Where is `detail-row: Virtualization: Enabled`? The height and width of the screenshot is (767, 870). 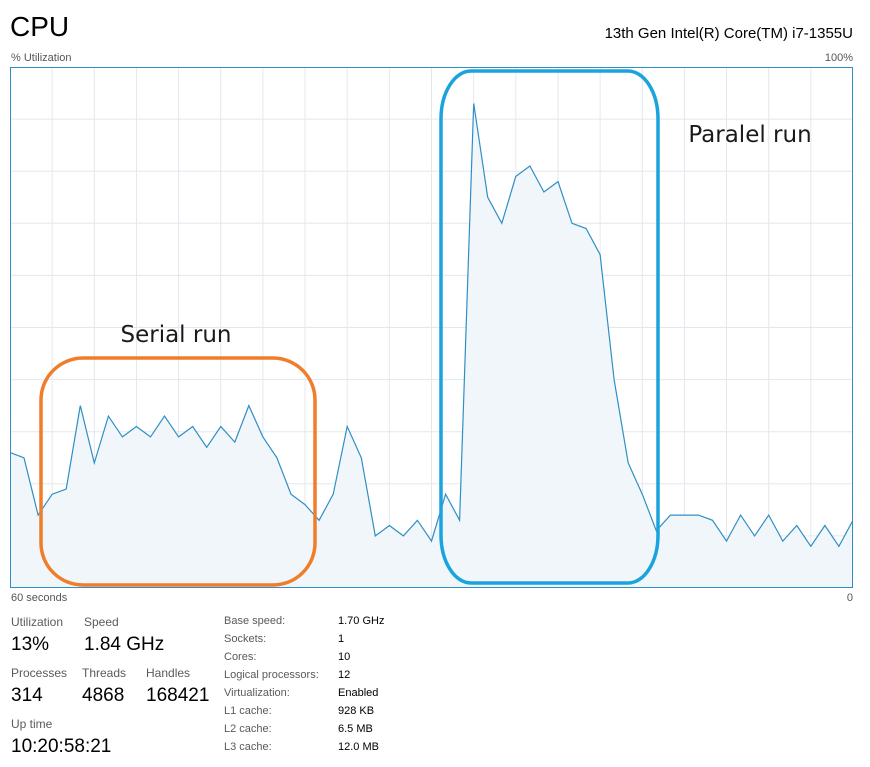 detail-row: Virtualization: Enabled is located at coordinates (324, 696).